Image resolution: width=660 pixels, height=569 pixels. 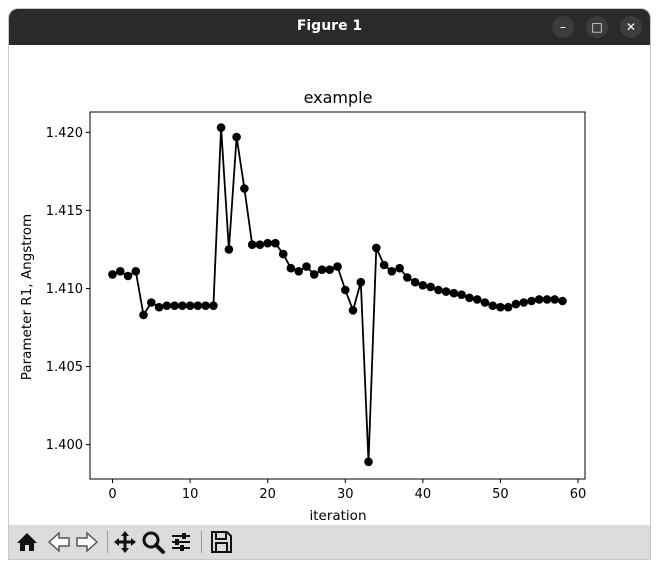 What do you see at coordinates (337, 516) in the screenshot?
I see `x-axis-label: iteration` at bounding box center [337, 516].